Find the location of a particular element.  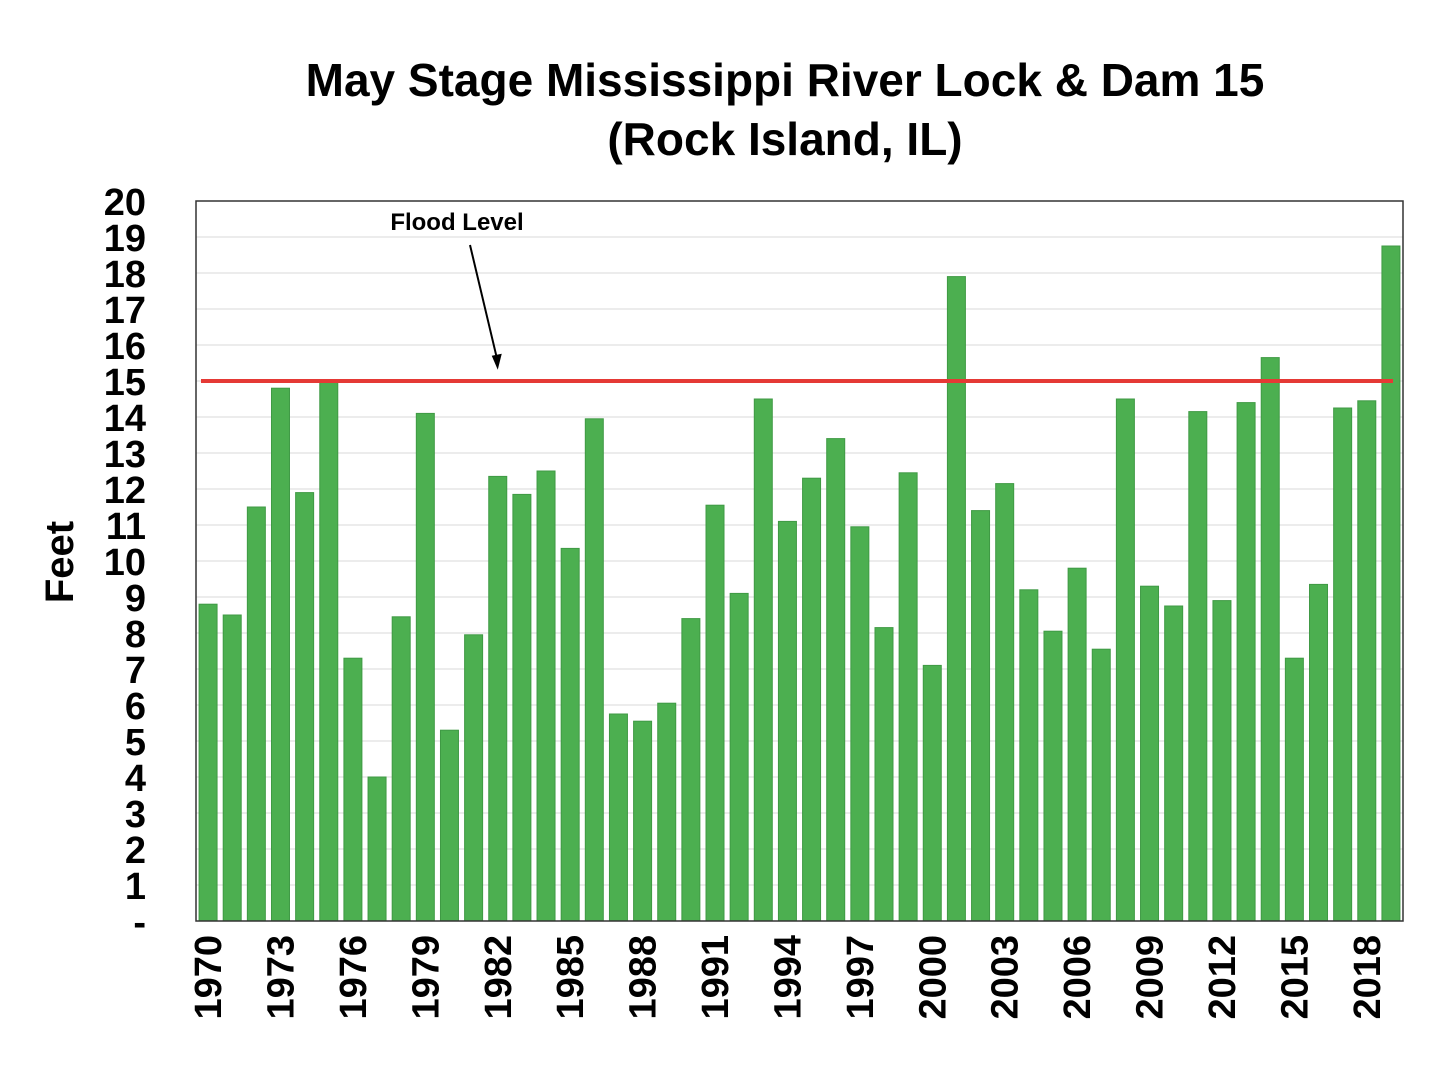

arrowhead-icon is located at coordinates (496, 361).